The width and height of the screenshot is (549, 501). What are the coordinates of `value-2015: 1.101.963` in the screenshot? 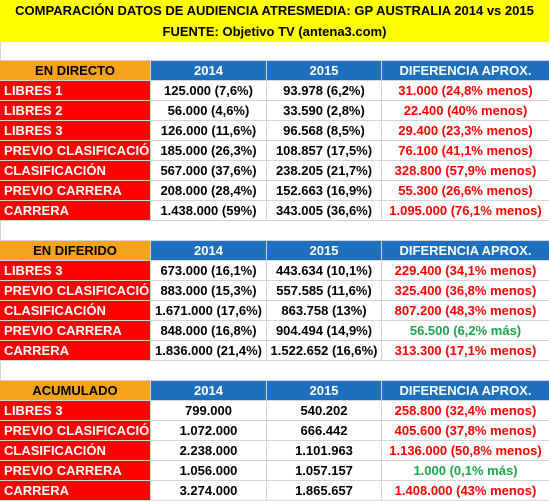 It's located at (324, 451).